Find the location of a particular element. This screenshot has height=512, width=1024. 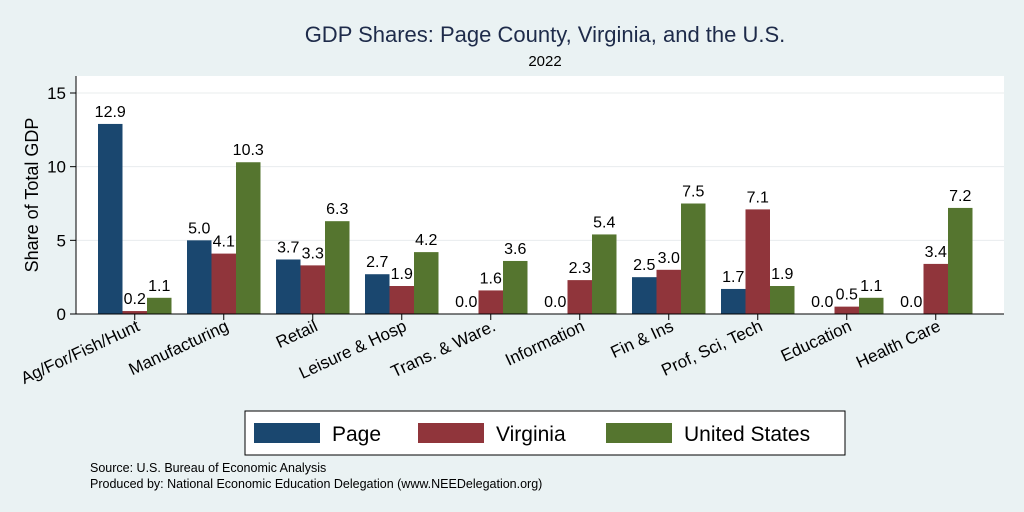

bar-value-label: 12.9 is located at coordinates (110, 112).